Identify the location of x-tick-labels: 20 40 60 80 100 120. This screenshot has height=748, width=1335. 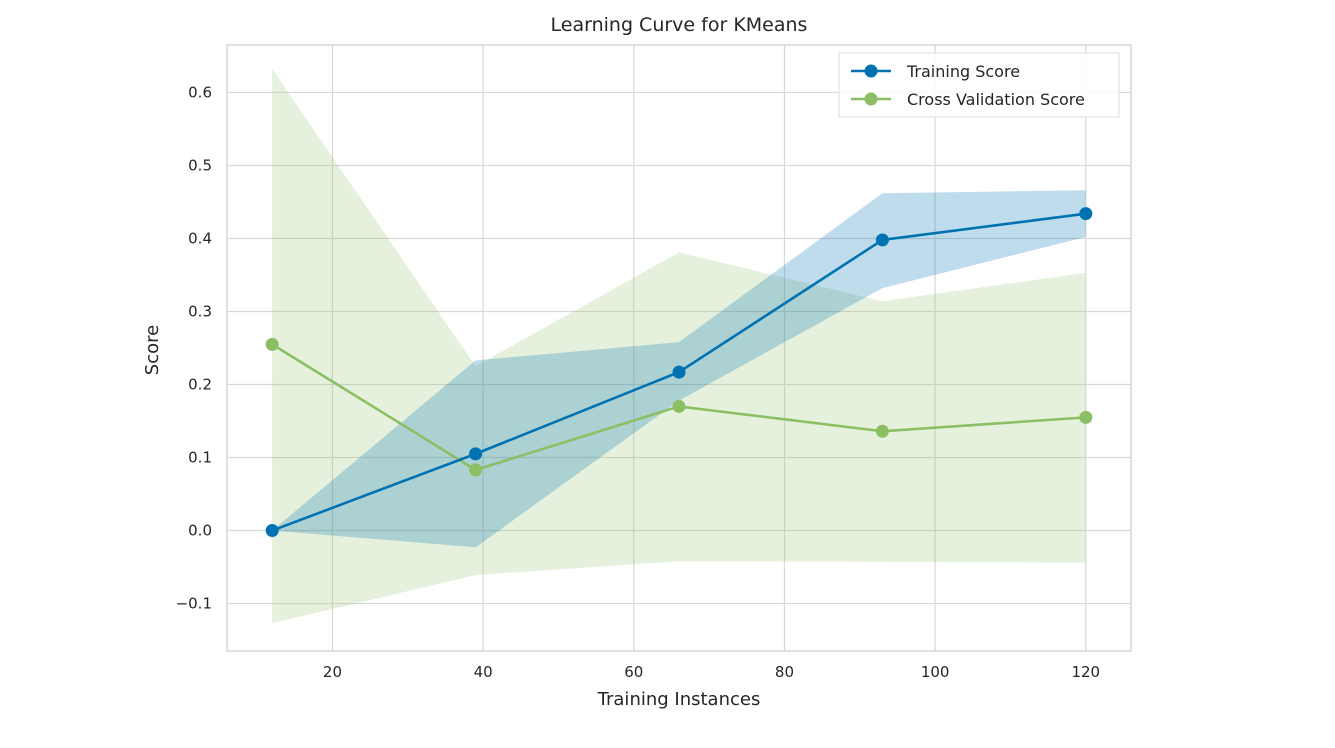
(711, 672).